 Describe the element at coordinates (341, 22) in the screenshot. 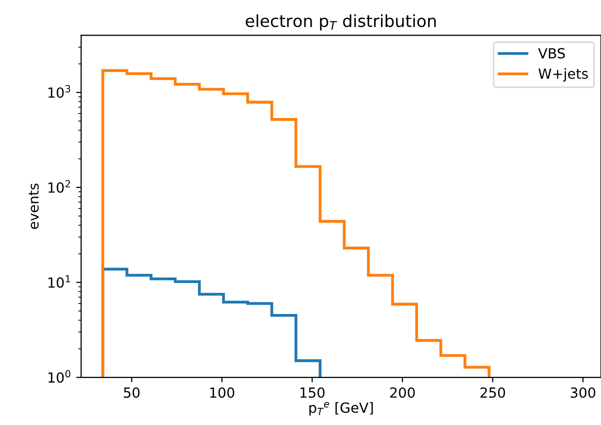

I see `chart-title: electron p$_{T}$ distribution` at that location.